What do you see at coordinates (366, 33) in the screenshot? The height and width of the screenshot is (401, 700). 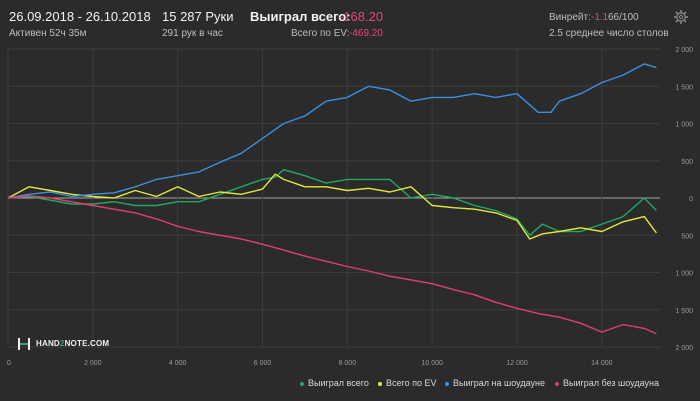 I see `ev-value: -469.20` at bounding box center [366, 33].